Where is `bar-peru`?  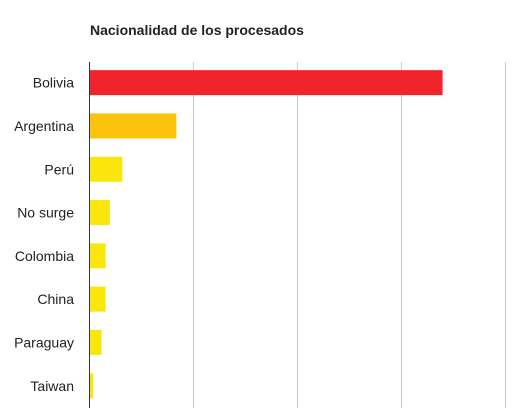
bar-peru is located at coordinates (106, 169).